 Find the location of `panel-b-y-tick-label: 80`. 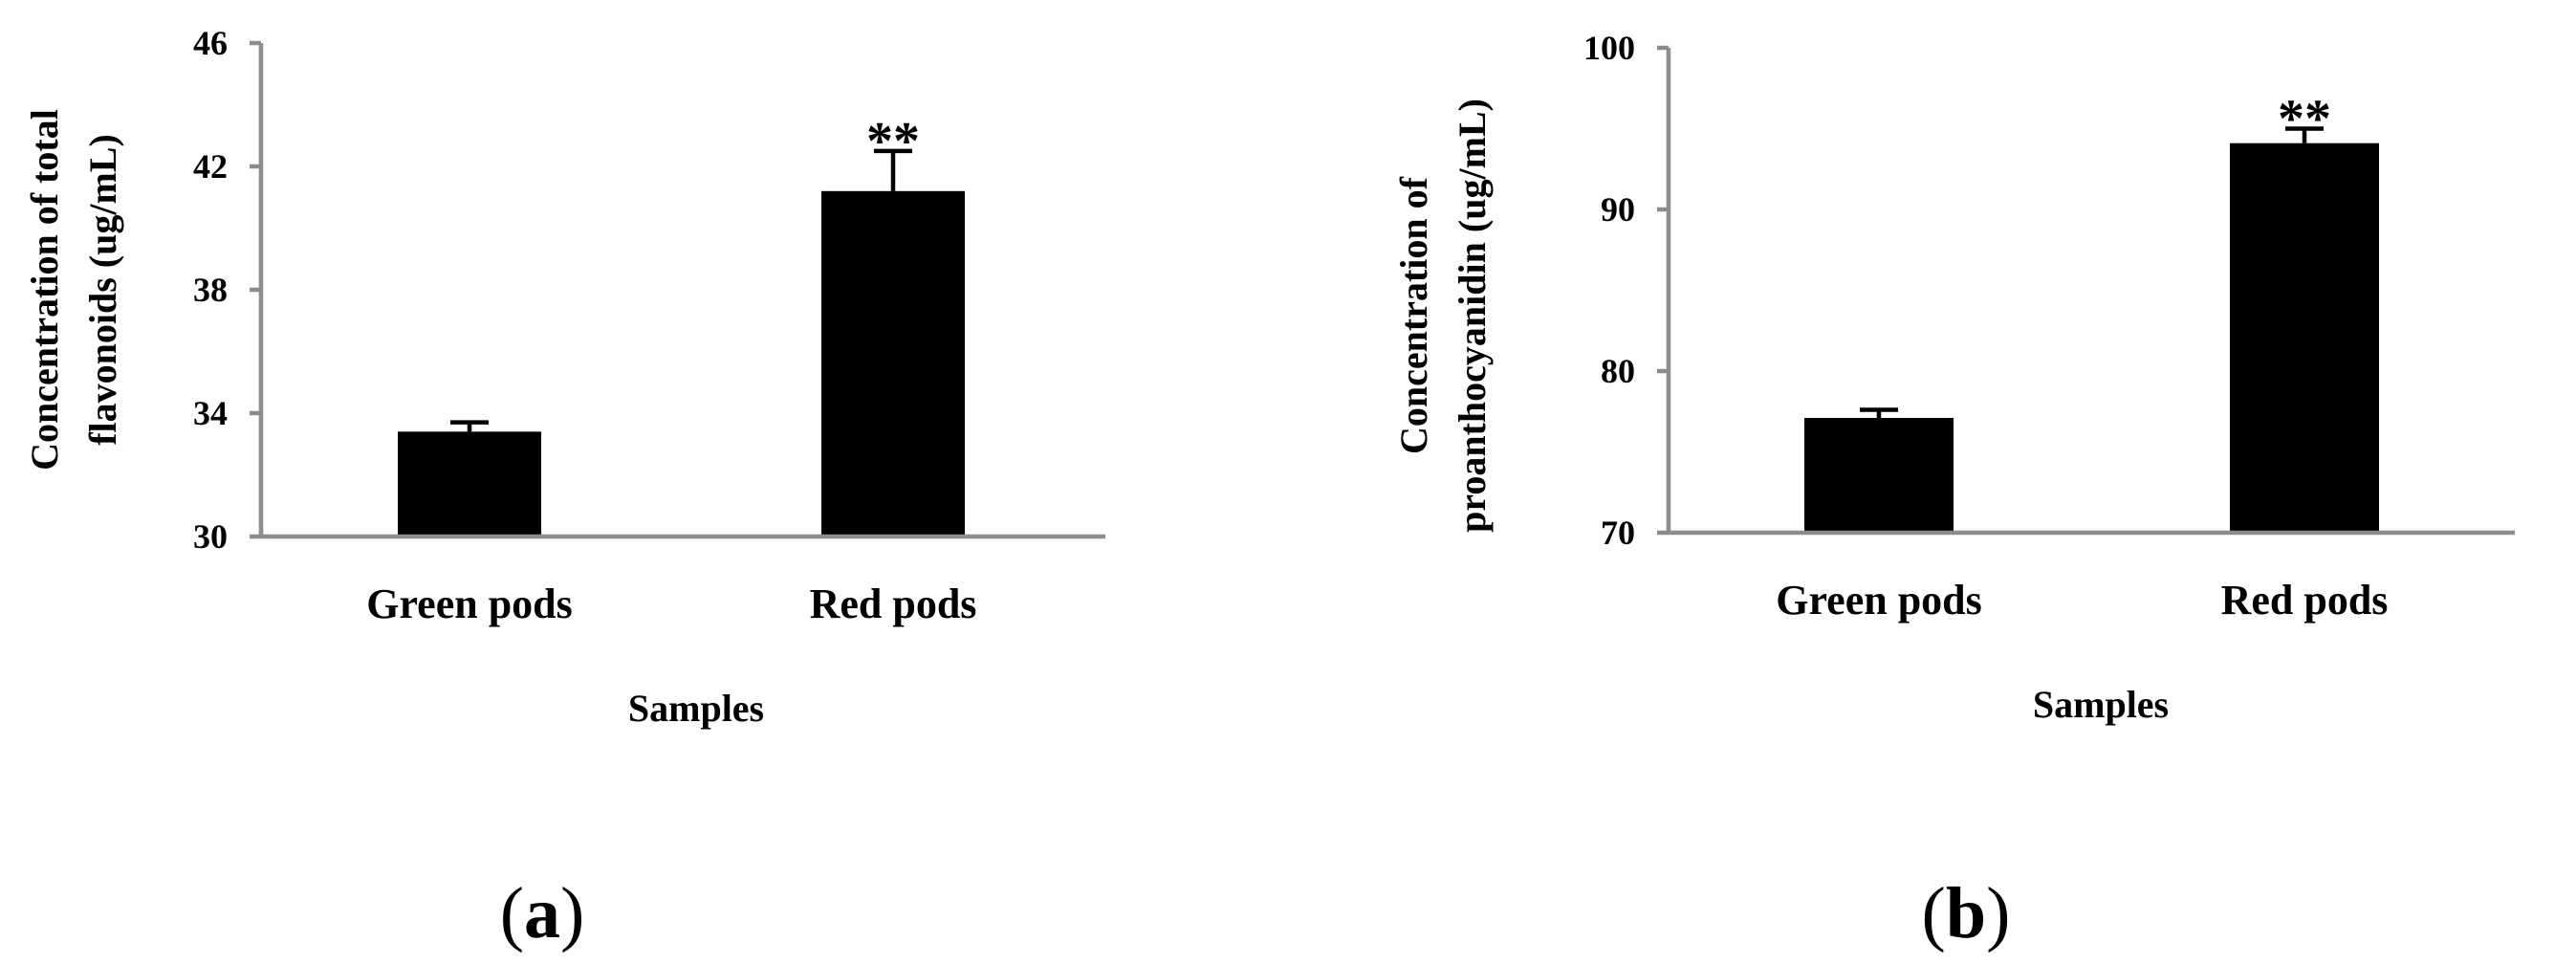

panel-b-y-tick-label: 80 is located at coordinates (1618, 371).